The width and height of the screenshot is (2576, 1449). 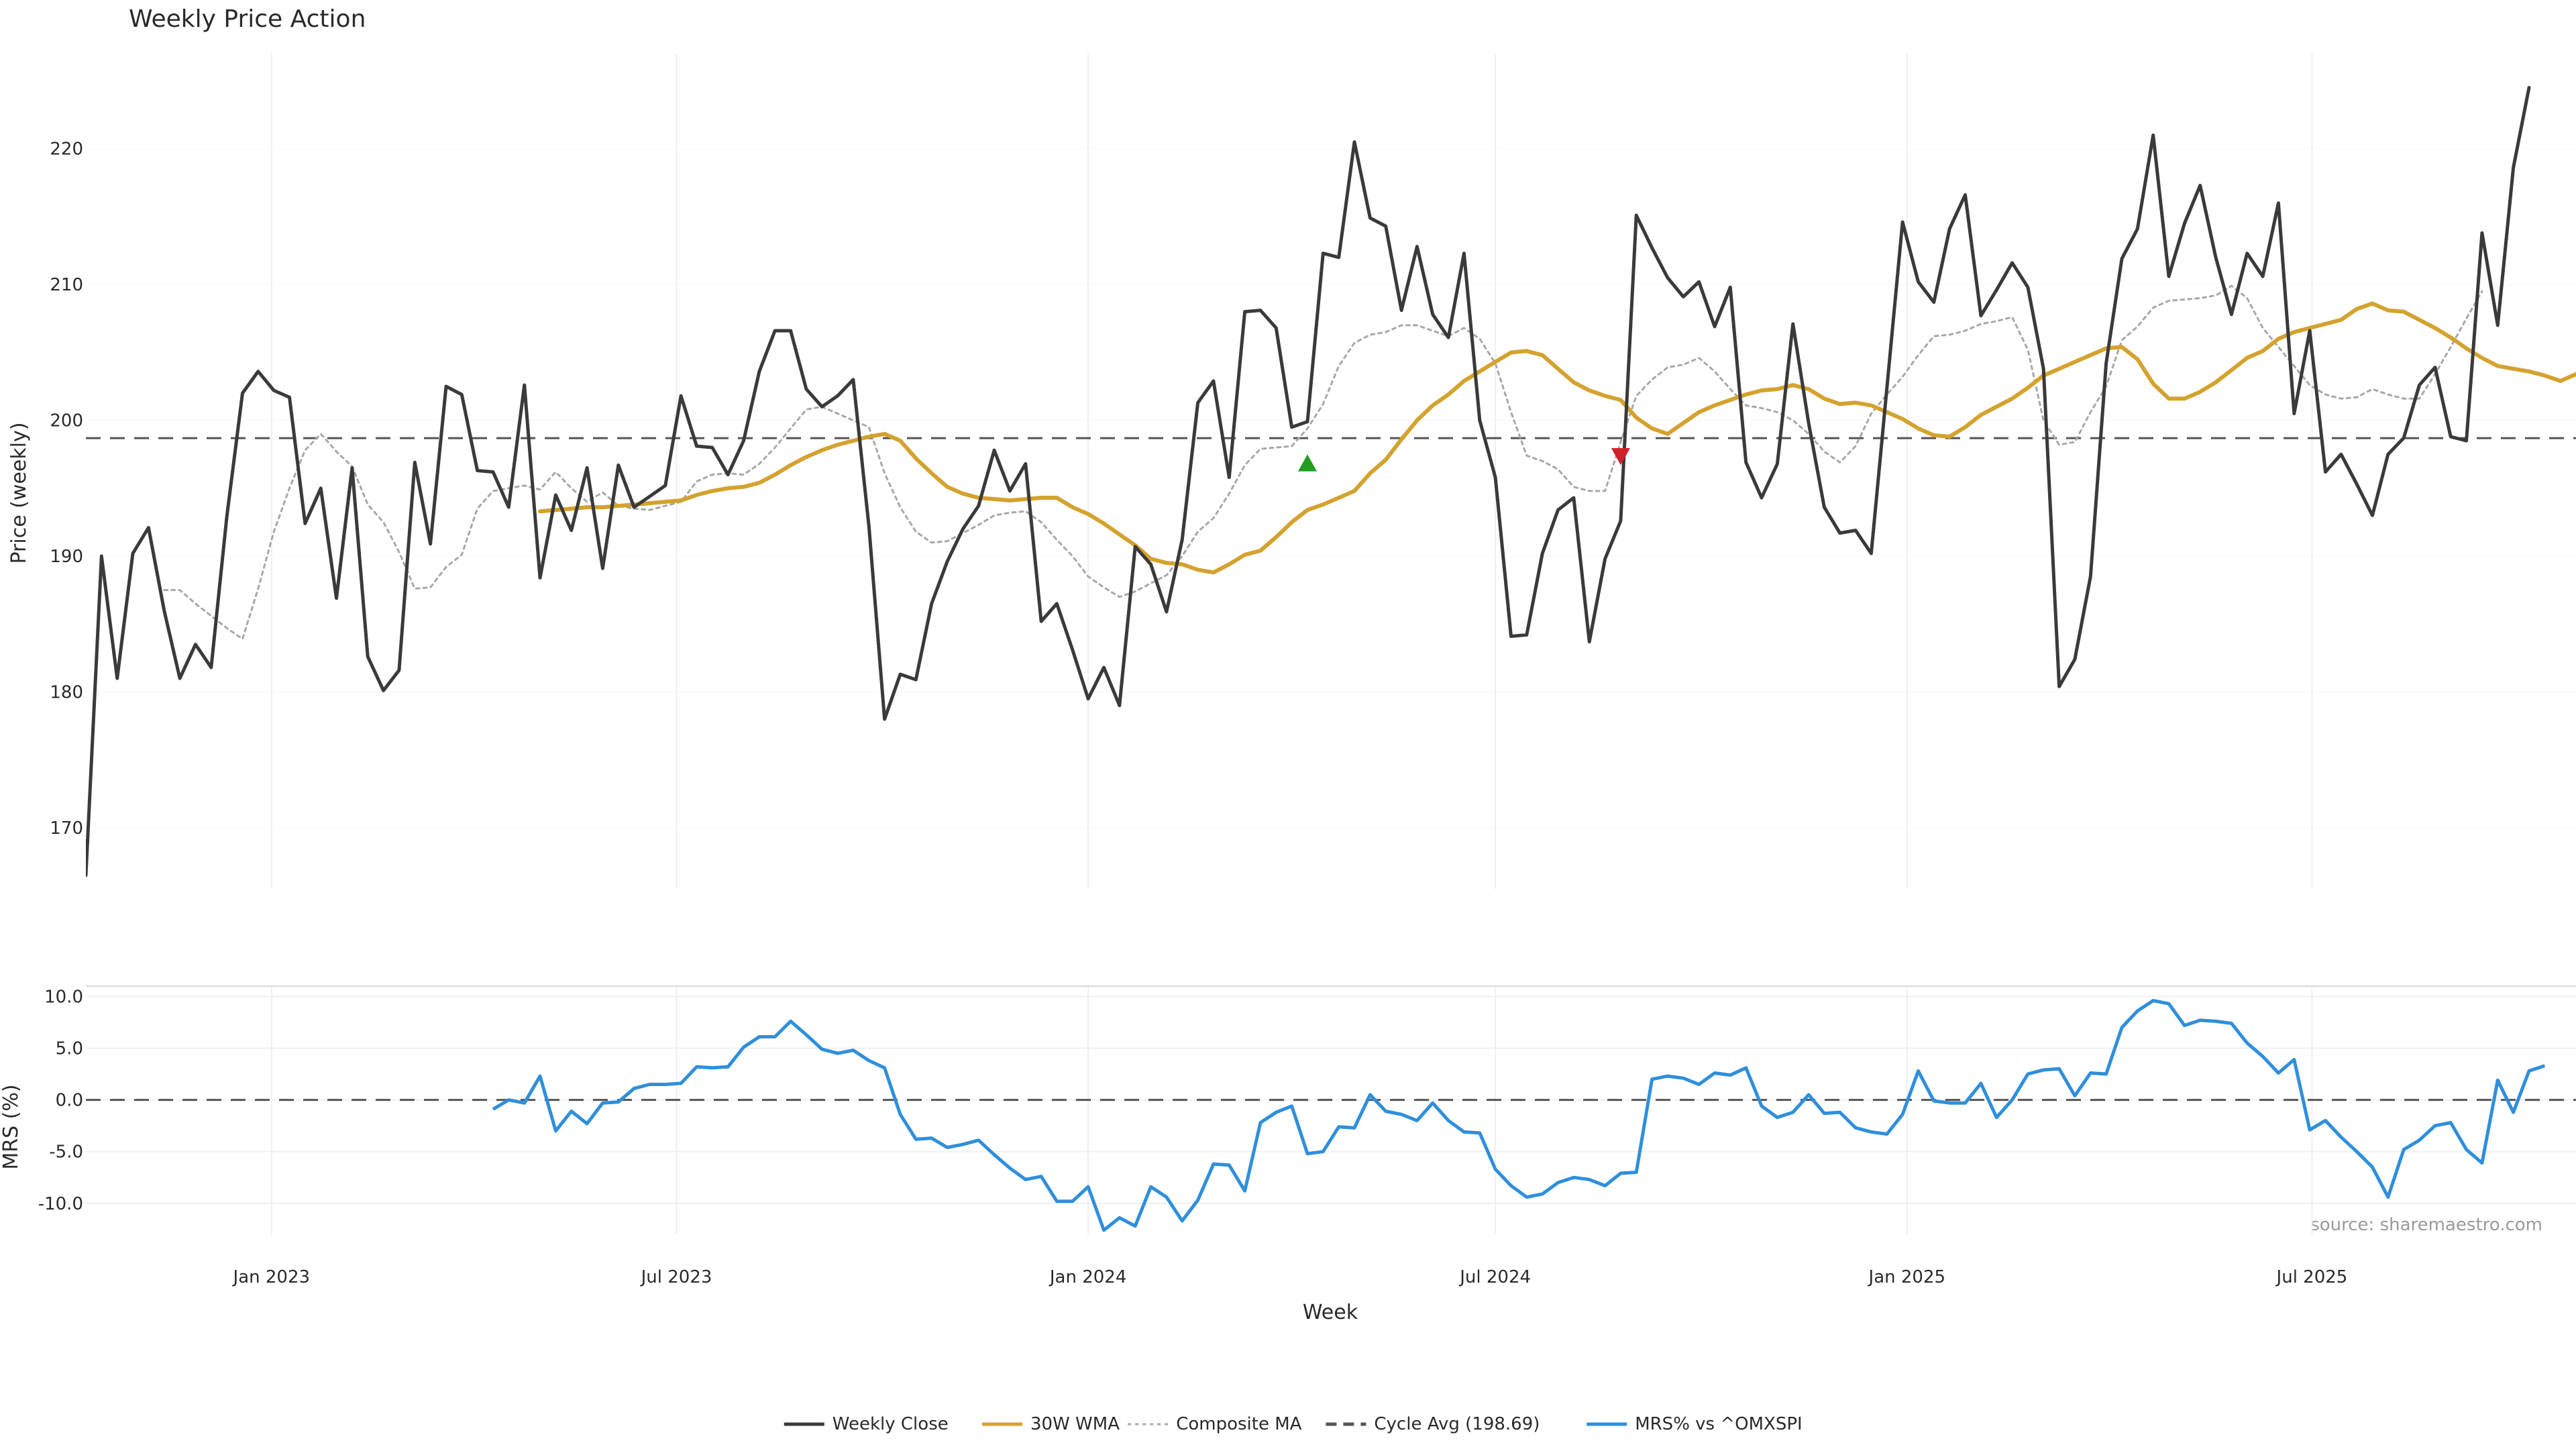 I want to click on 30w-wma-series, so click(x=1557, y=438).